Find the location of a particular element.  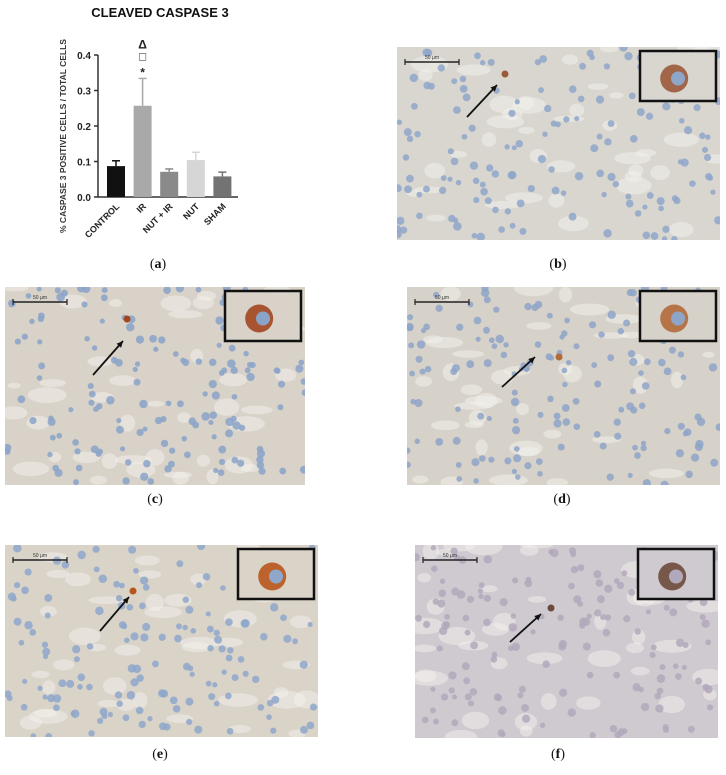

scale-bar-label: 50 µm is located at coordinates (450, 556).